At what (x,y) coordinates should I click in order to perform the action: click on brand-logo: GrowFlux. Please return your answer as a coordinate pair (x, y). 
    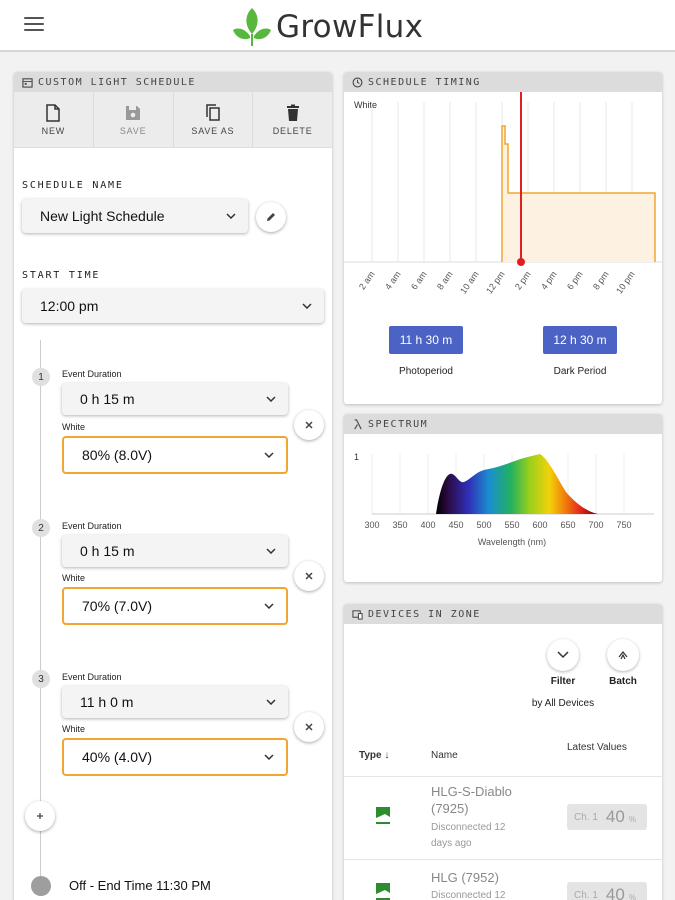
    Looking at the image, I should click on (327, 27).